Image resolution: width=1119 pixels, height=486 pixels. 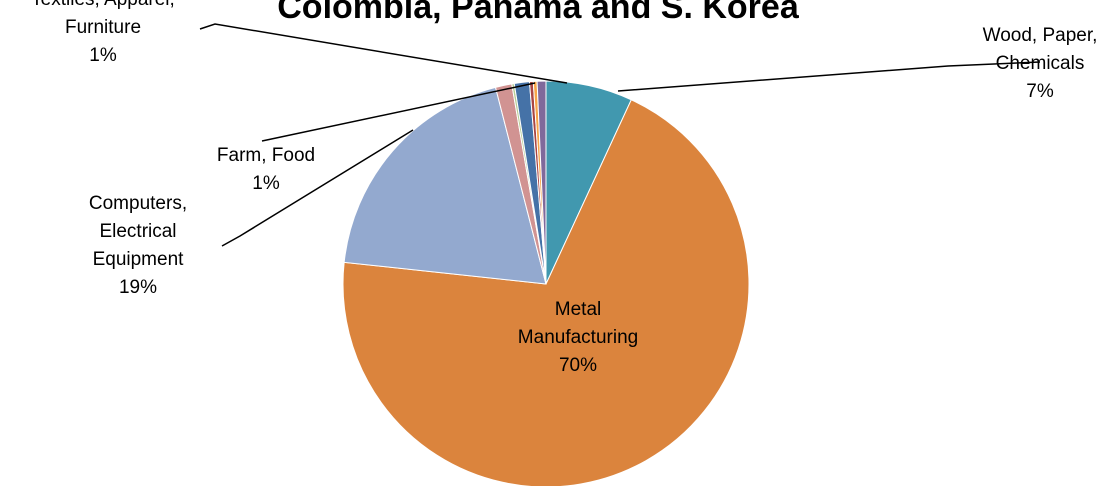 What do you see at coordinates (138, 203) in the screenshot?
I see `slice-label-line: Computers,` at bounding box center [138, 203].